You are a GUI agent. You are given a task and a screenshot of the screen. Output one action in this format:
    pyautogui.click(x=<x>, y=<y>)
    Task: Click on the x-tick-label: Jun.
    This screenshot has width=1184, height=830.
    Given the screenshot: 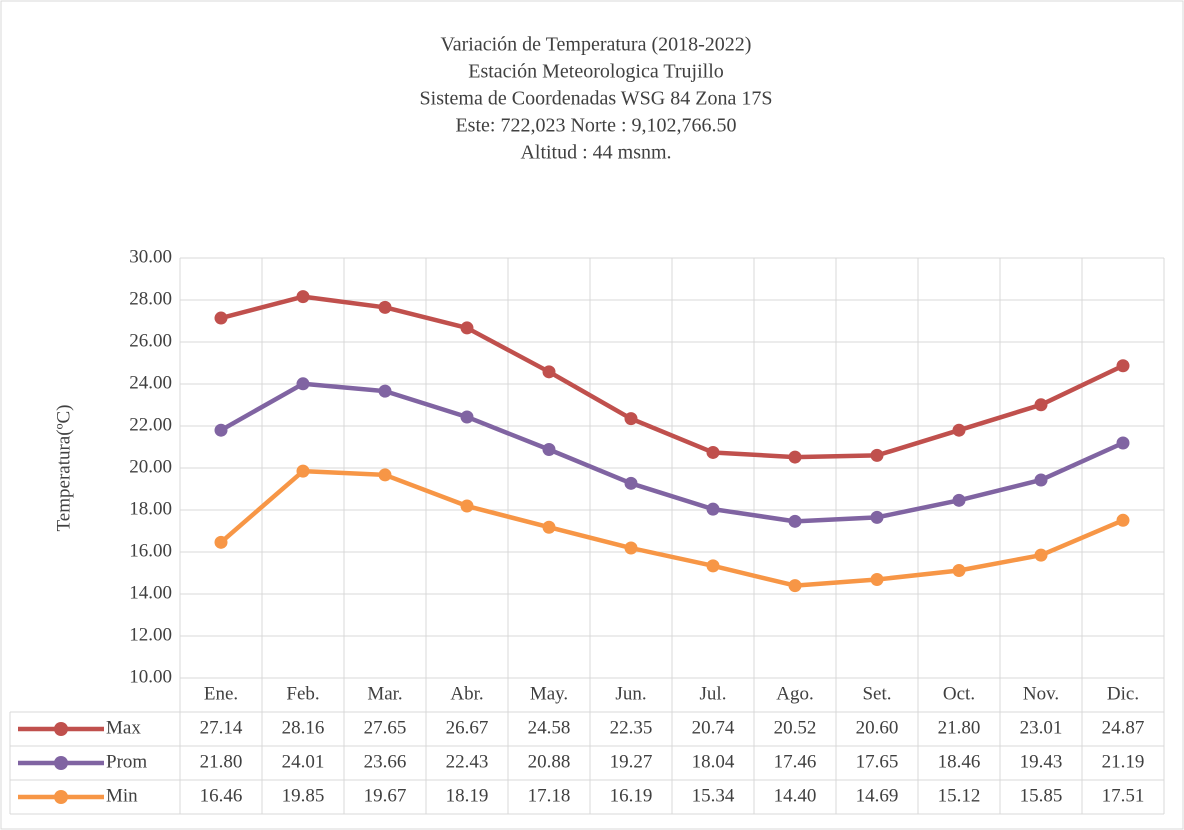 What is the action you would take?
    pyautogui.click(x=630, y=693)
    